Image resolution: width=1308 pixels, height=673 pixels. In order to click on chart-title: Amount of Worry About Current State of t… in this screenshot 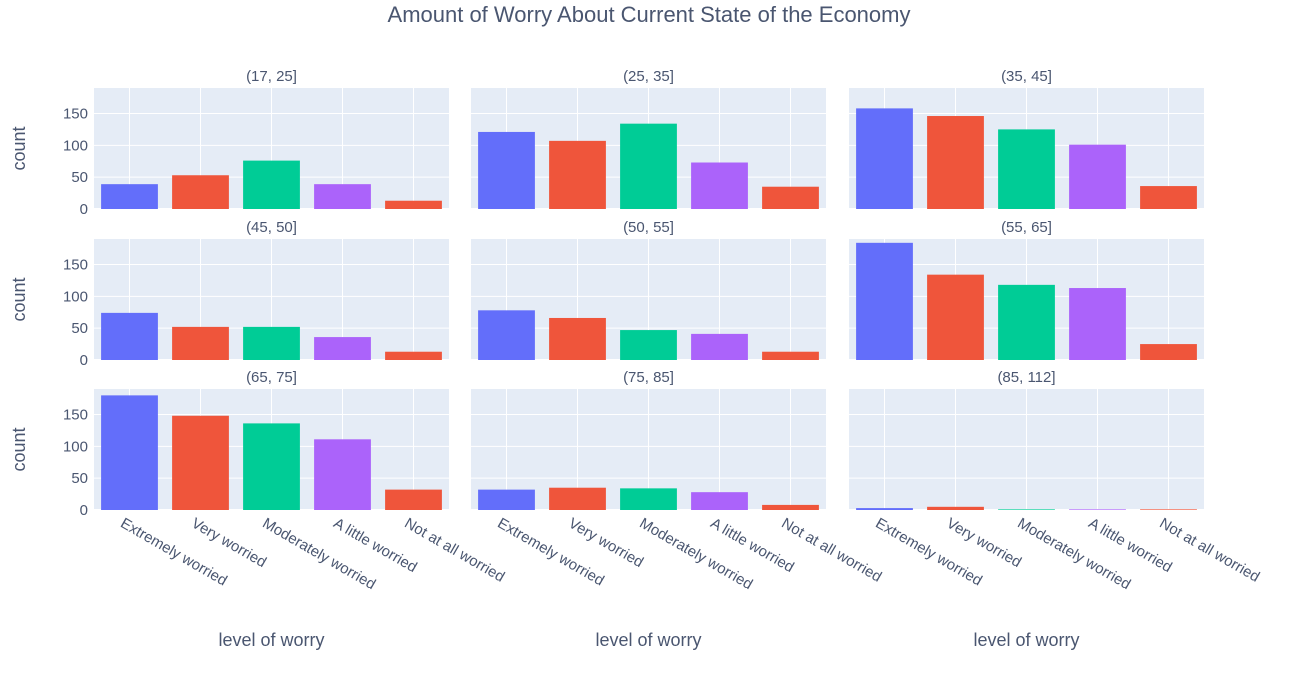, I will do `click(649, 14)`.